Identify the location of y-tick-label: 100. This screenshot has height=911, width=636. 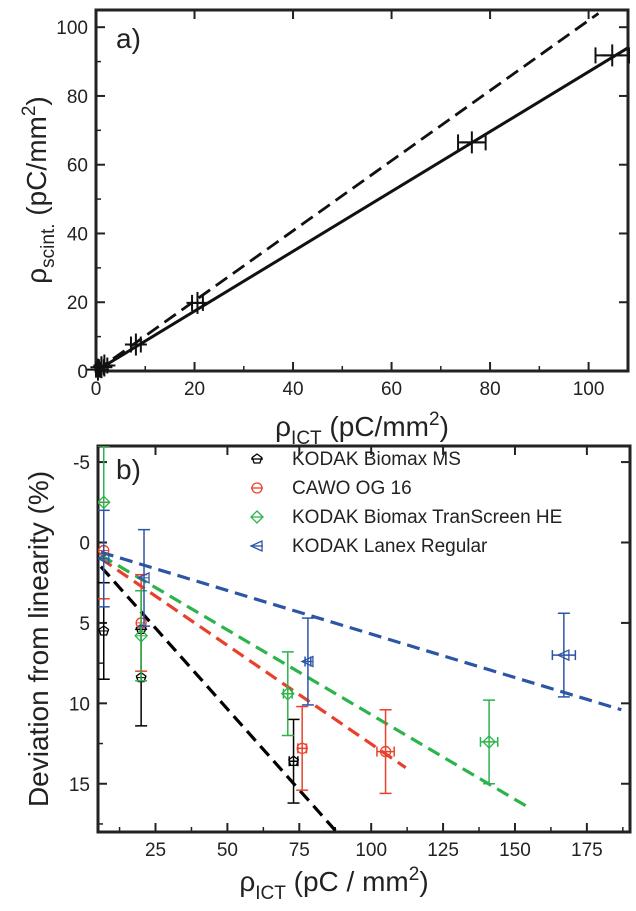
(72, 28).